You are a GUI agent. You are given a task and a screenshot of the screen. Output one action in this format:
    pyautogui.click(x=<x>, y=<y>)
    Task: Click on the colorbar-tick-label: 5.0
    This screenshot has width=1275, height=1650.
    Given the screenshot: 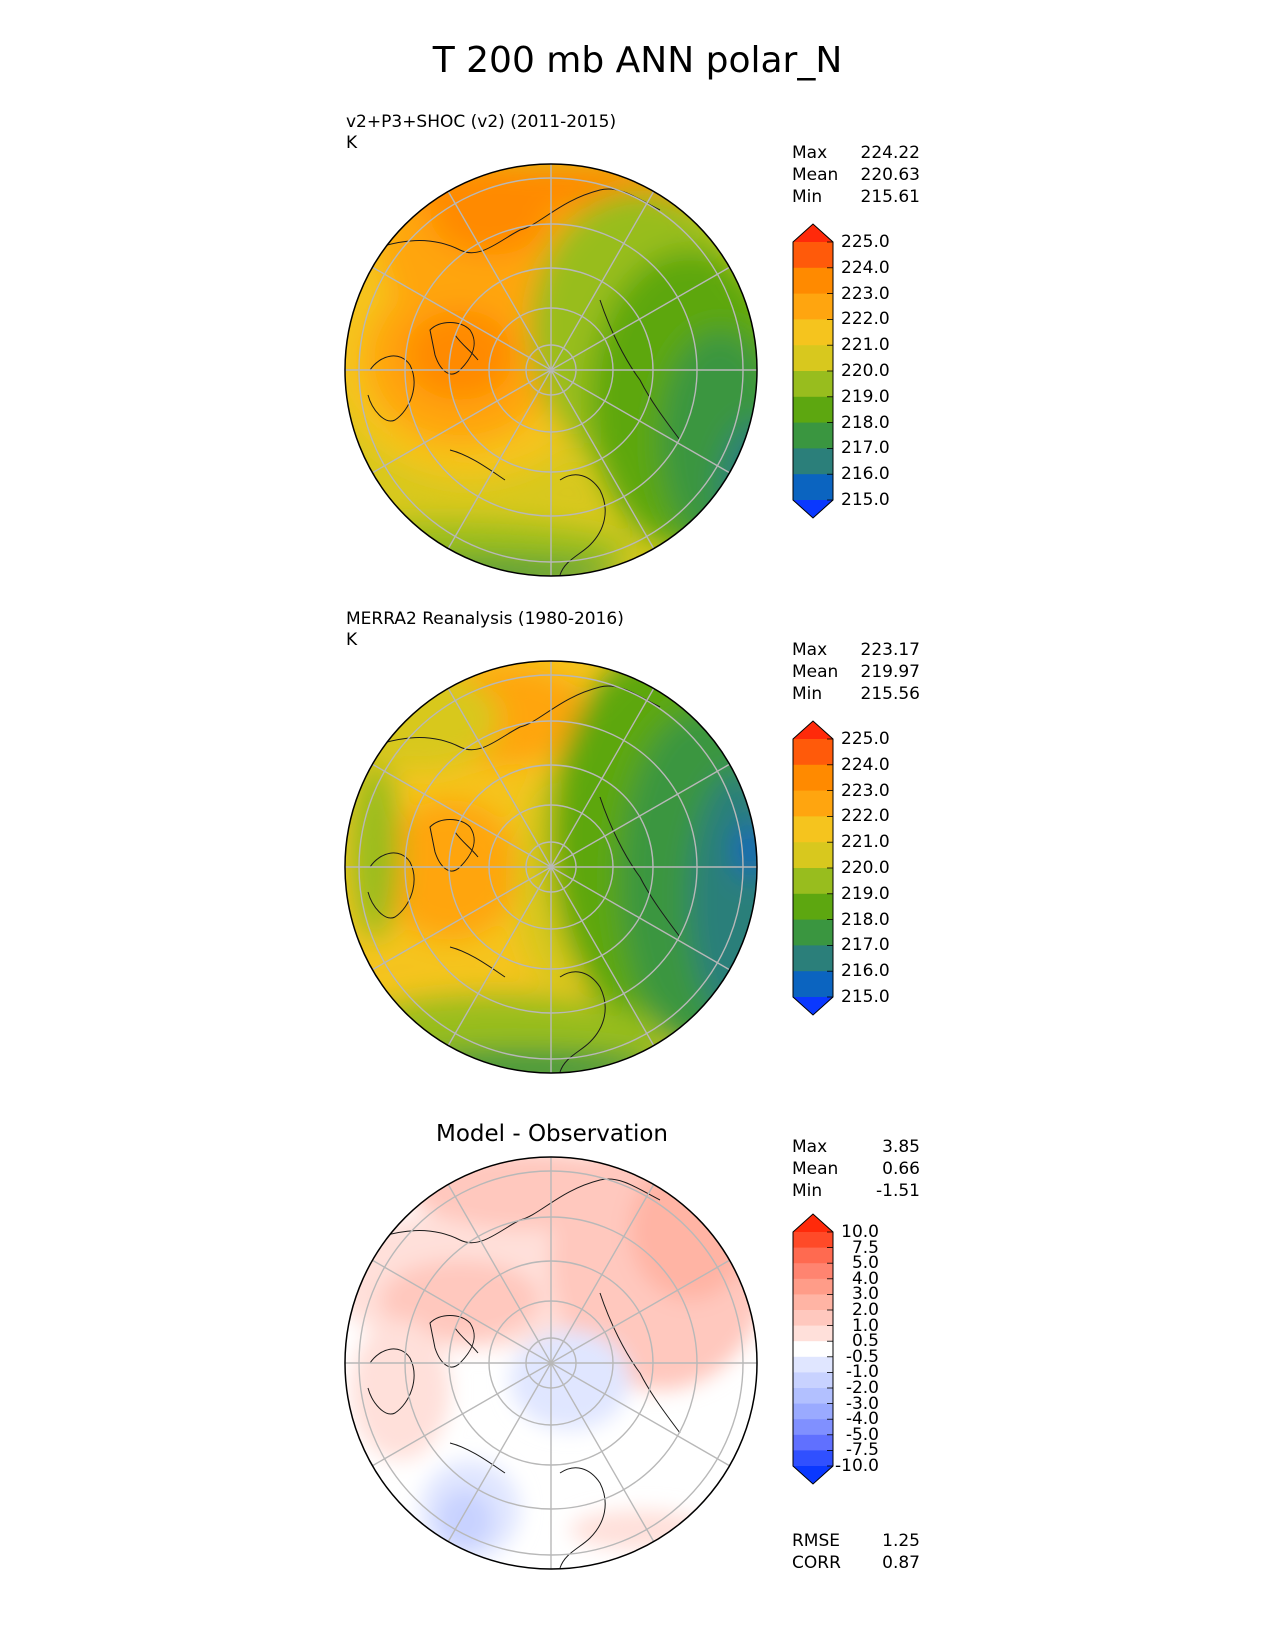 What is the action you would take?
    pyautogui.click(x=865, y=1263)
    